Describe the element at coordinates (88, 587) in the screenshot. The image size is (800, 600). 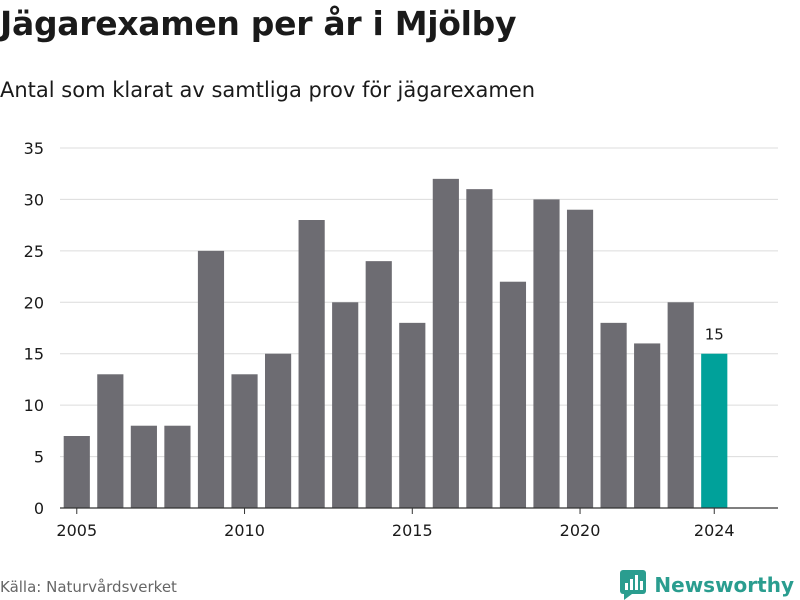
I see `source-note: Källa: Naturvårdsverket` at that location.